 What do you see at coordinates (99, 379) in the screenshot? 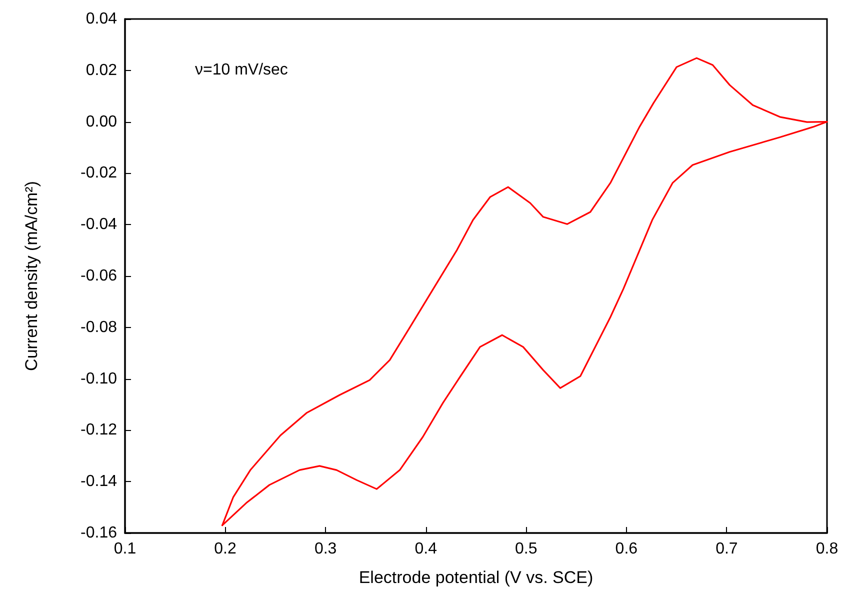
I see `y-tick-label: -0.10` at bounding box center [99, 379].